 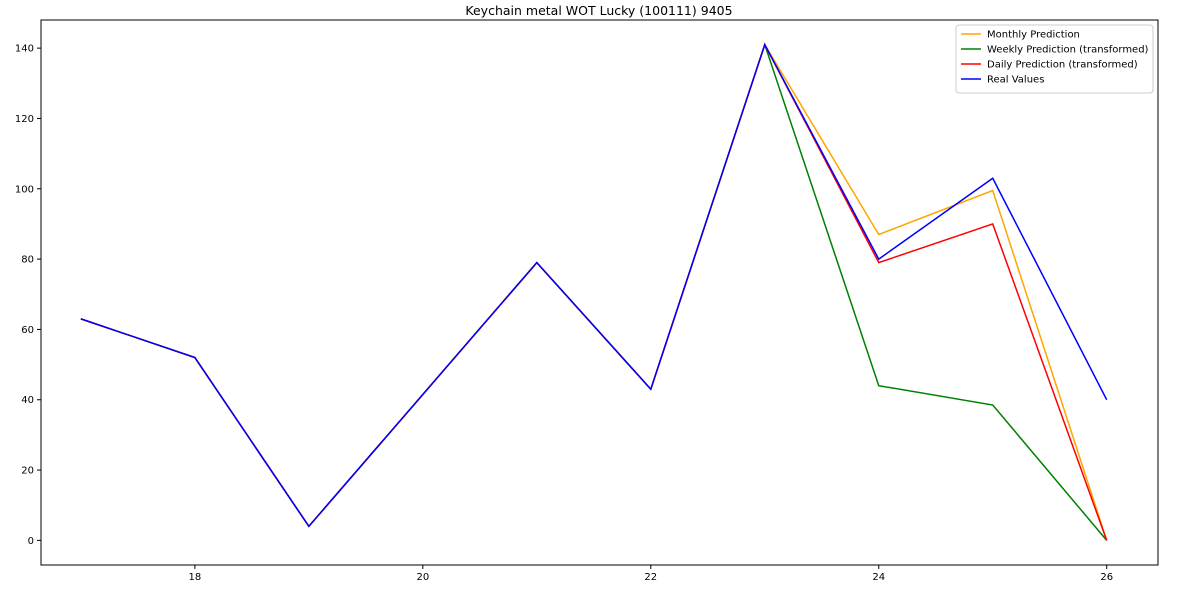 What do you see at coordinates (1015, 80) in the screenshot?
I see `legend-label: Real Values` at bounding box center [1015, 80].